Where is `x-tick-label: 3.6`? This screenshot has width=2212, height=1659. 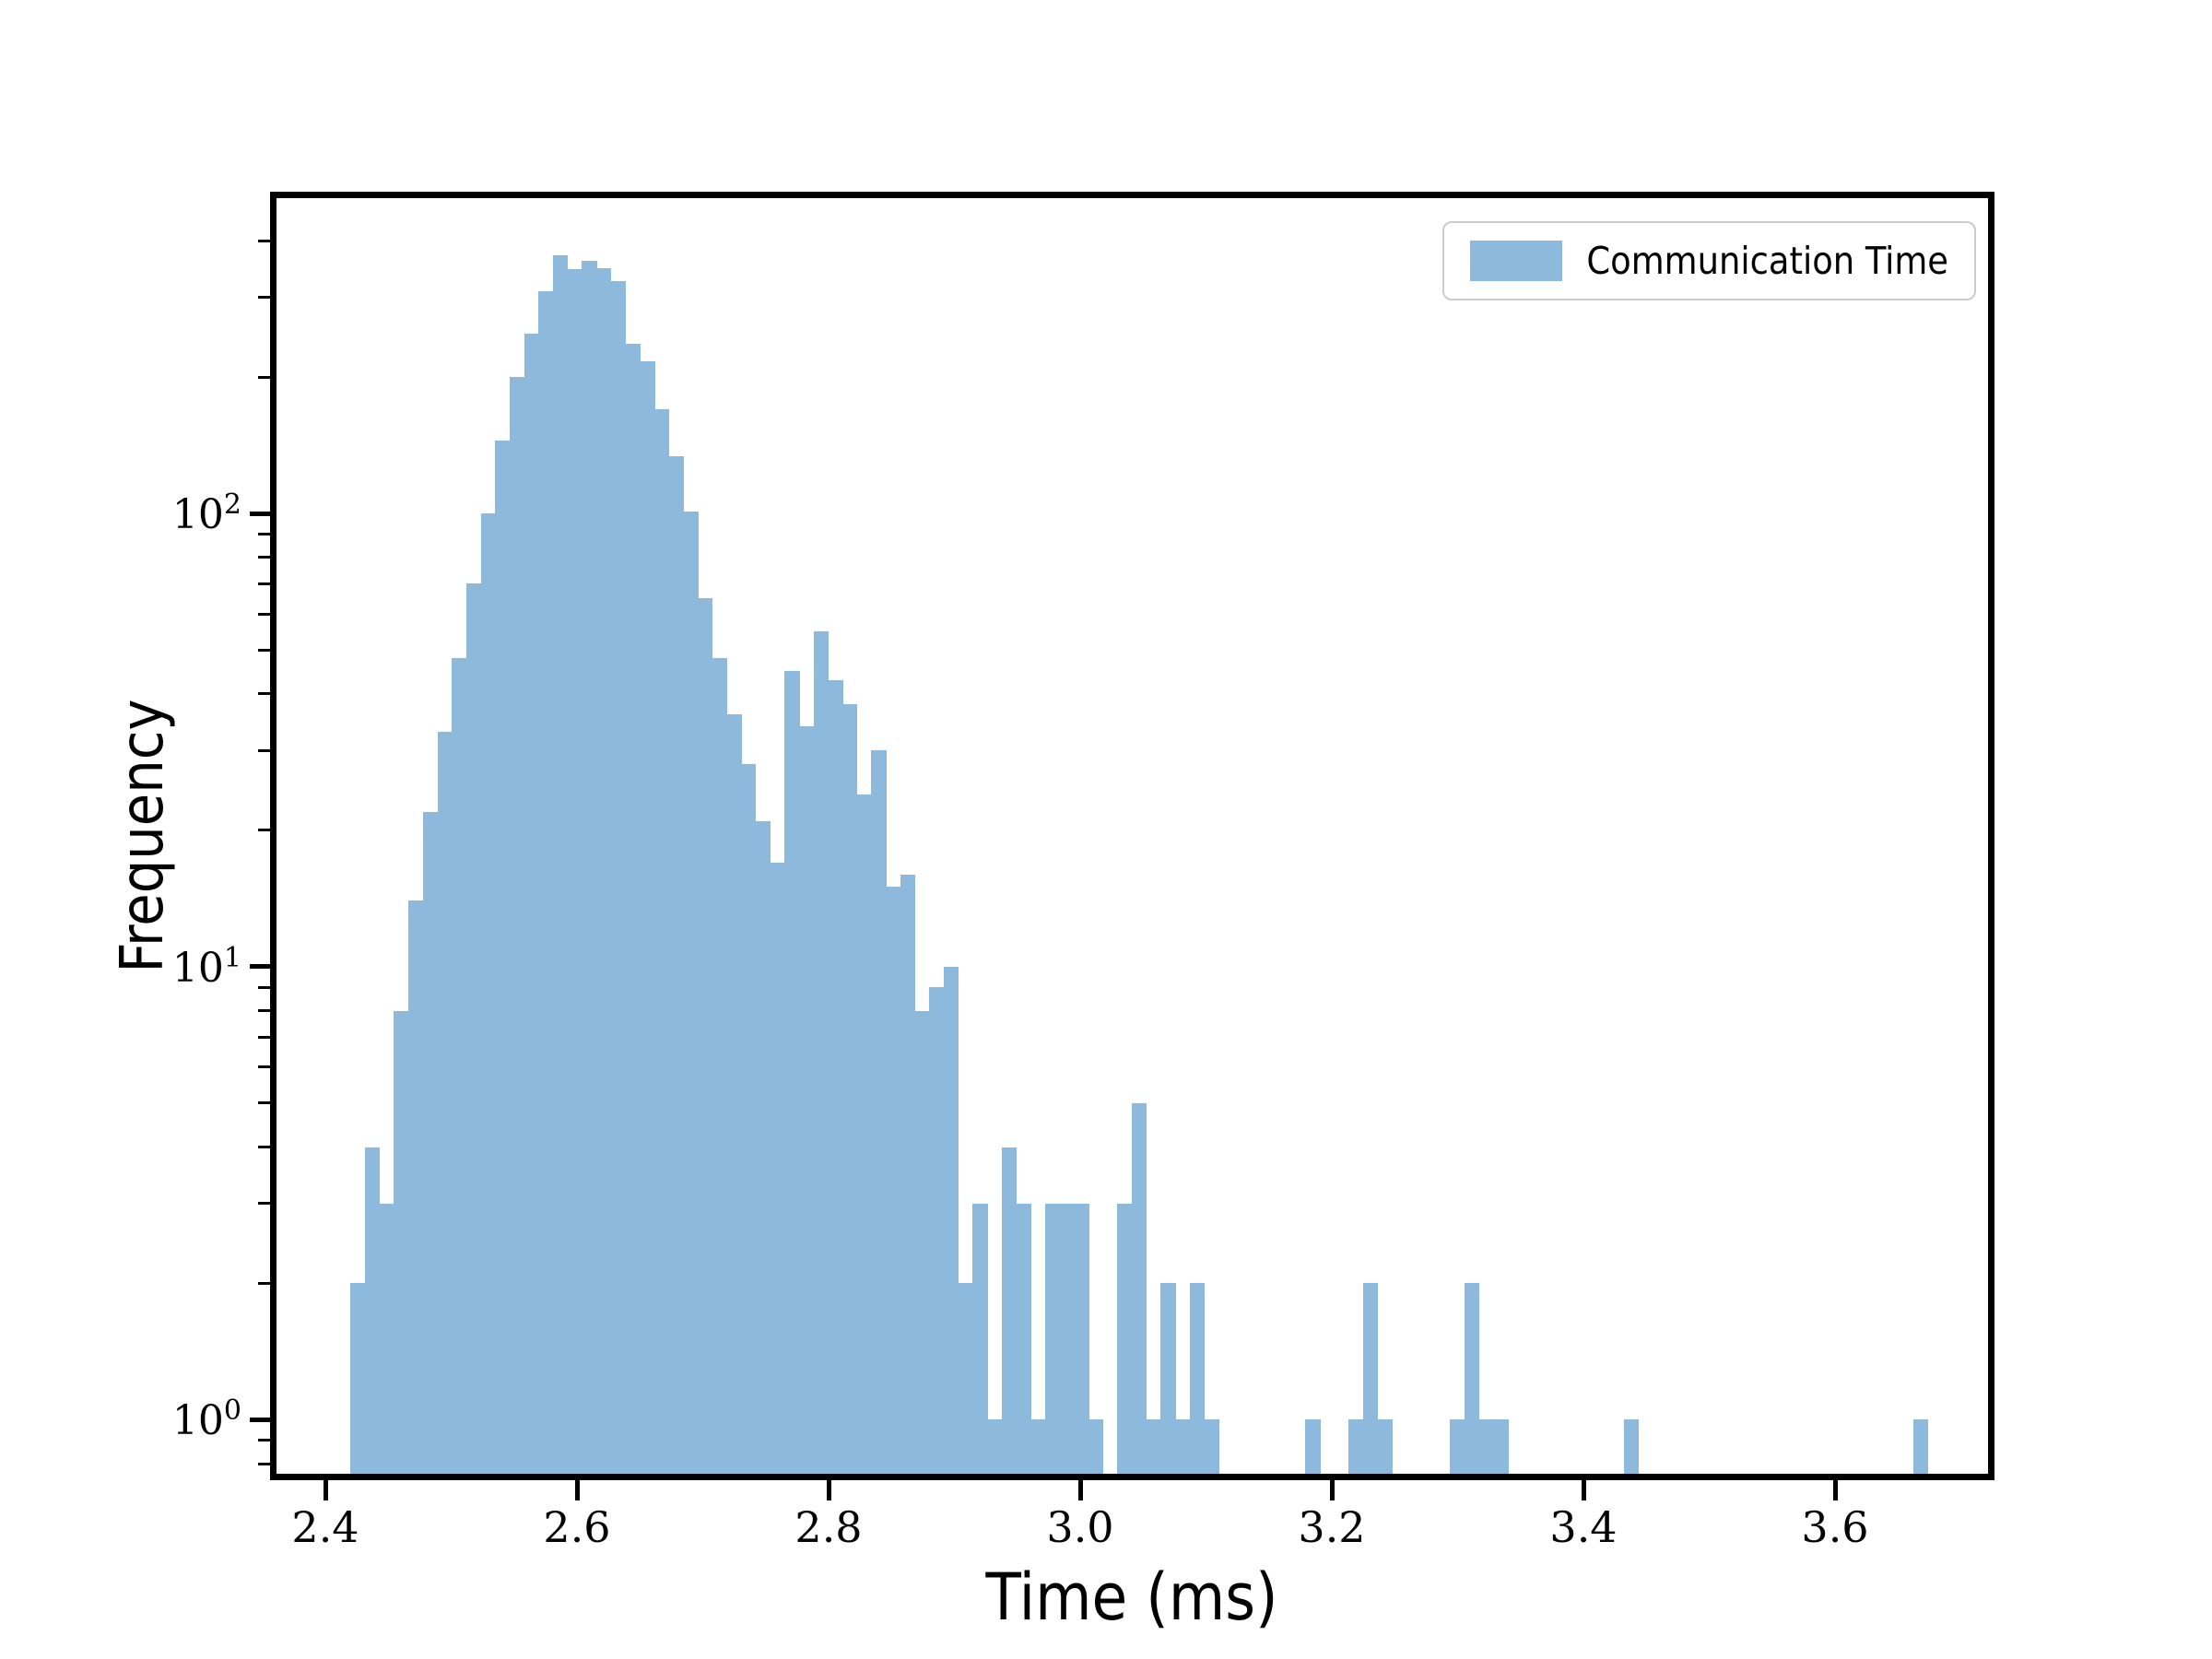 x-tick-label: 3.6 is located at coordinates (1835, 1527).